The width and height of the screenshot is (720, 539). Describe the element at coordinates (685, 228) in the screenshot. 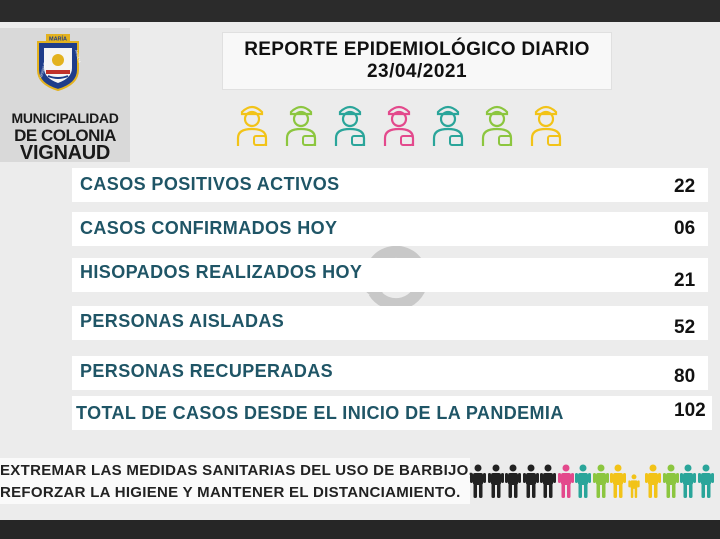

I see `stat-value: 06` at that location.